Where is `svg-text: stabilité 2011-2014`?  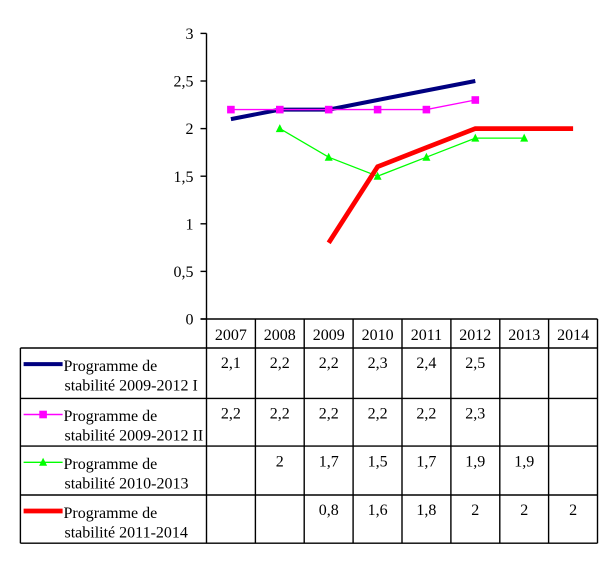 svg-text: stabilité 2011-2014 is located at coordinates (126, 532).